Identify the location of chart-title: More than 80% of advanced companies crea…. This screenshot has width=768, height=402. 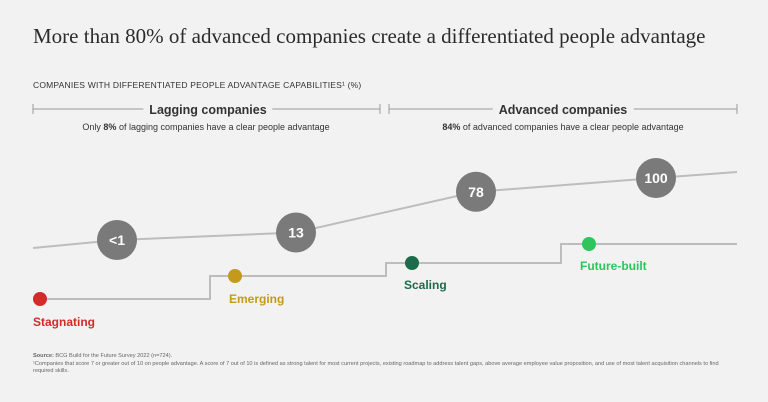
(369, 36).